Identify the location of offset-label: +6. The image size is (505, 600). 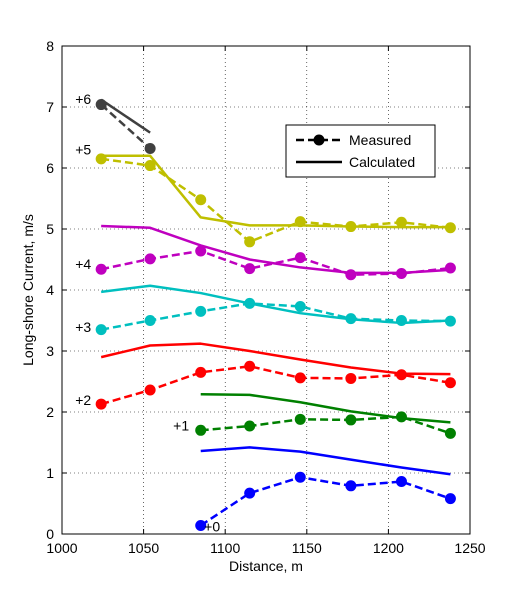
(83, 99).